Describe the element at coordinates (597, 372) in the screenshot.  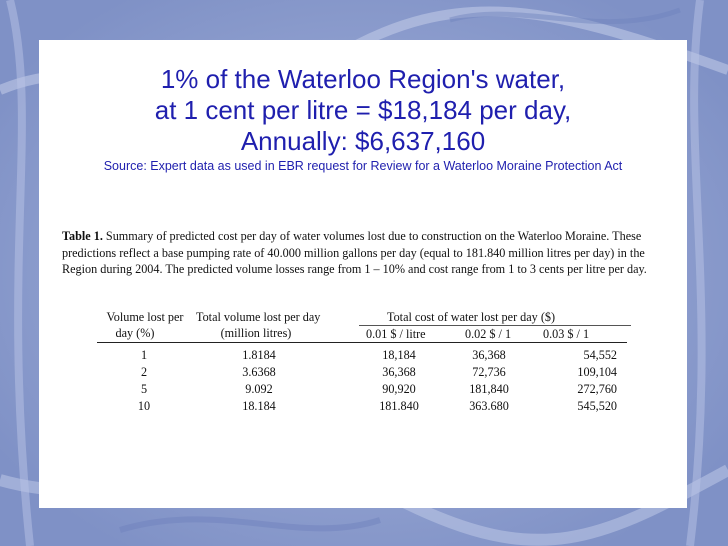
I see `table-cell: 109,104` at that location.